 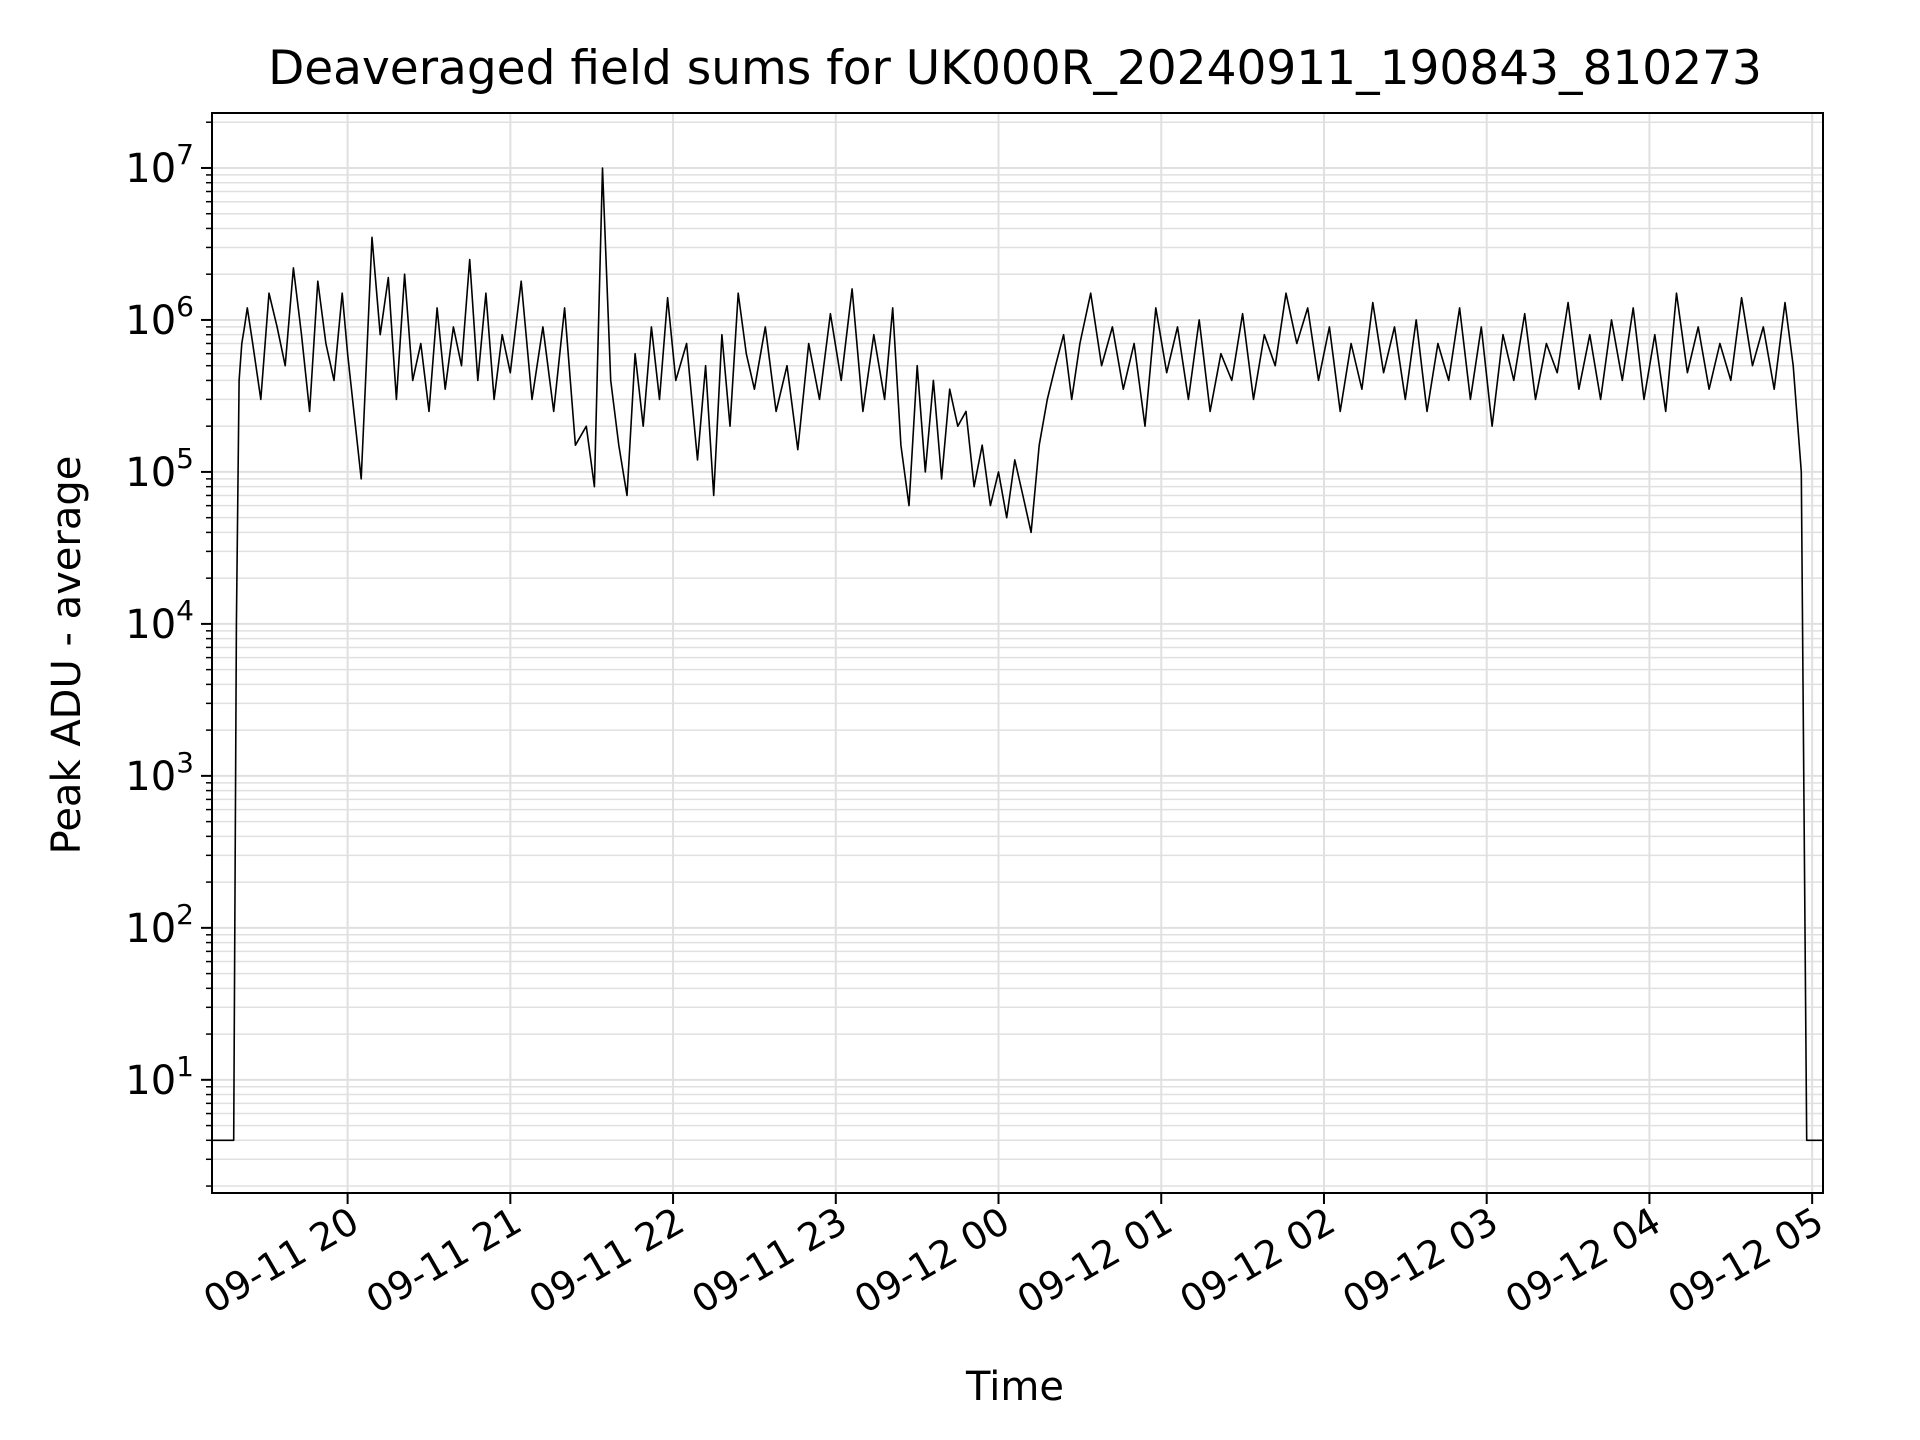 I want to click on y-tick-label-exponent: 3, so click(x=185, y=762).